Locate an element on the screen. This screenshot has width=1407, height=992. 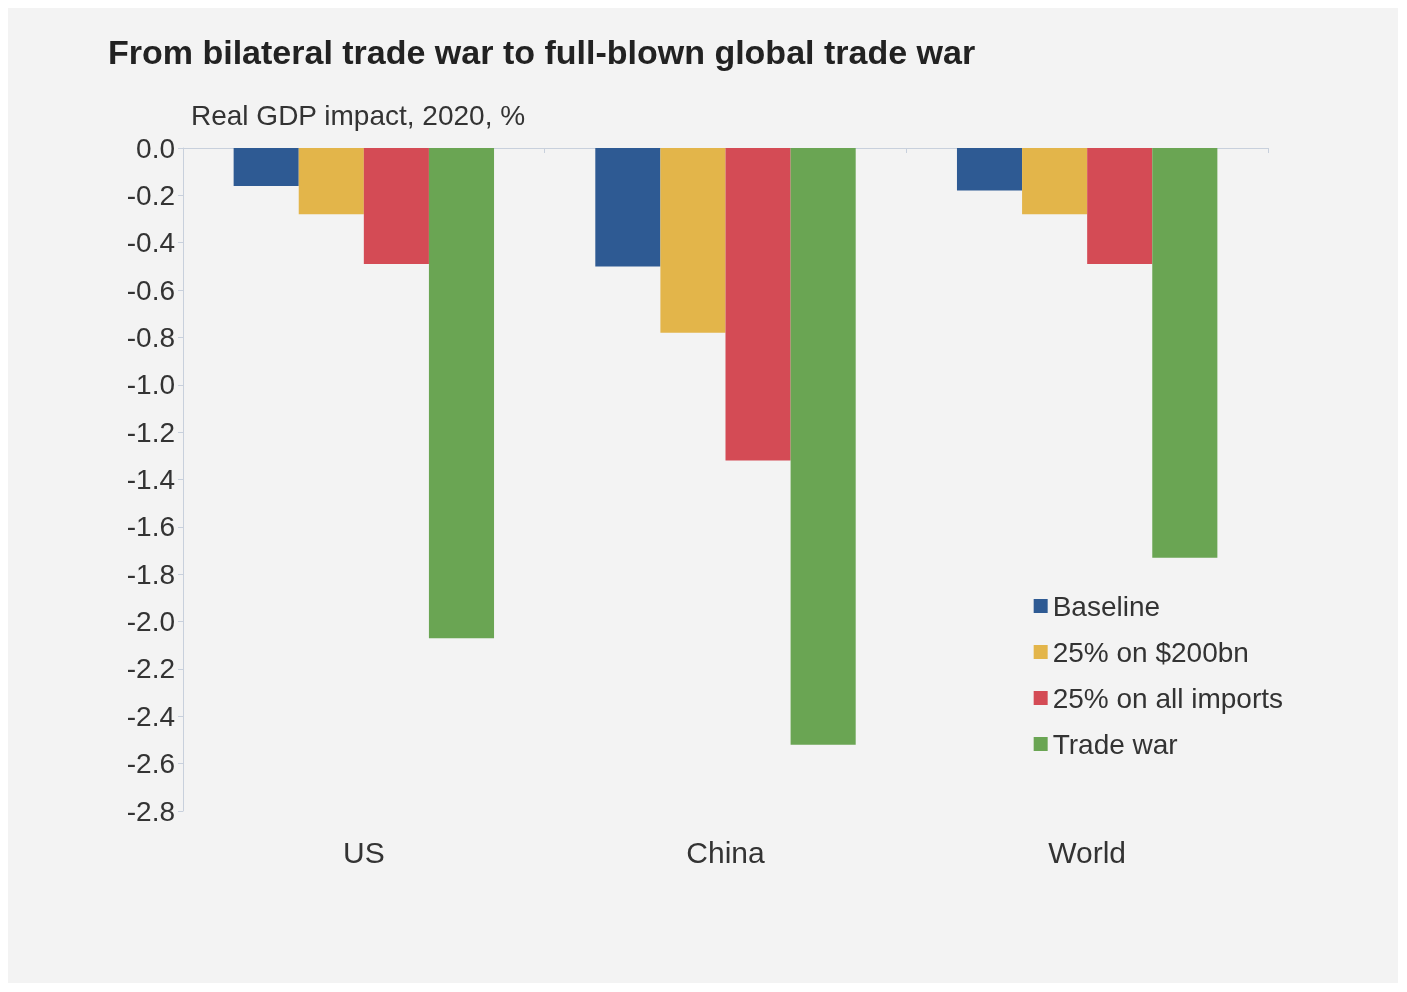
y-tick-label: -0.2 is located at coordinates (150, 195).